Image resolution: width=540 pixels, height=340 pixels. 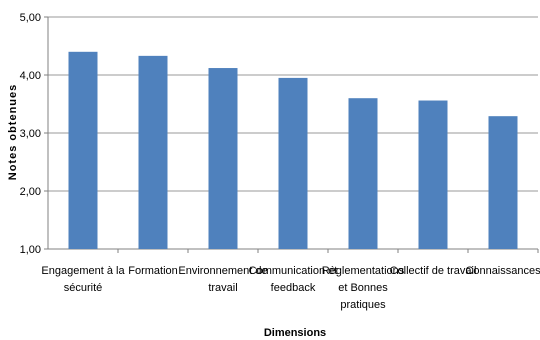 I want to click on x-category-label: Environnement de travail, so click(x=222, y=279).